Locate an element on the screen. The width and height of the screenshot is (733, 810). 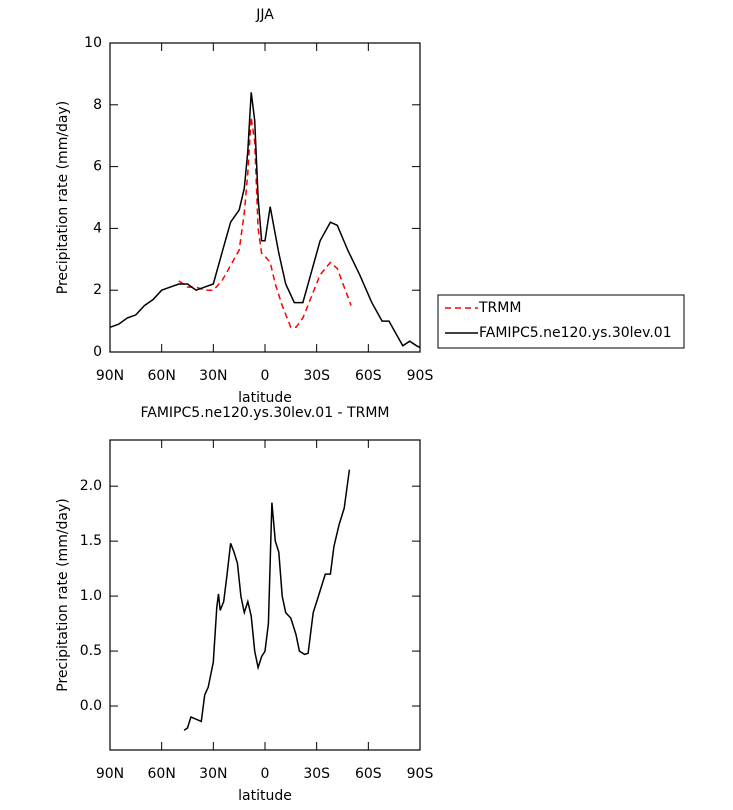
chart-title: JJA is located at coordinates (264, 15).